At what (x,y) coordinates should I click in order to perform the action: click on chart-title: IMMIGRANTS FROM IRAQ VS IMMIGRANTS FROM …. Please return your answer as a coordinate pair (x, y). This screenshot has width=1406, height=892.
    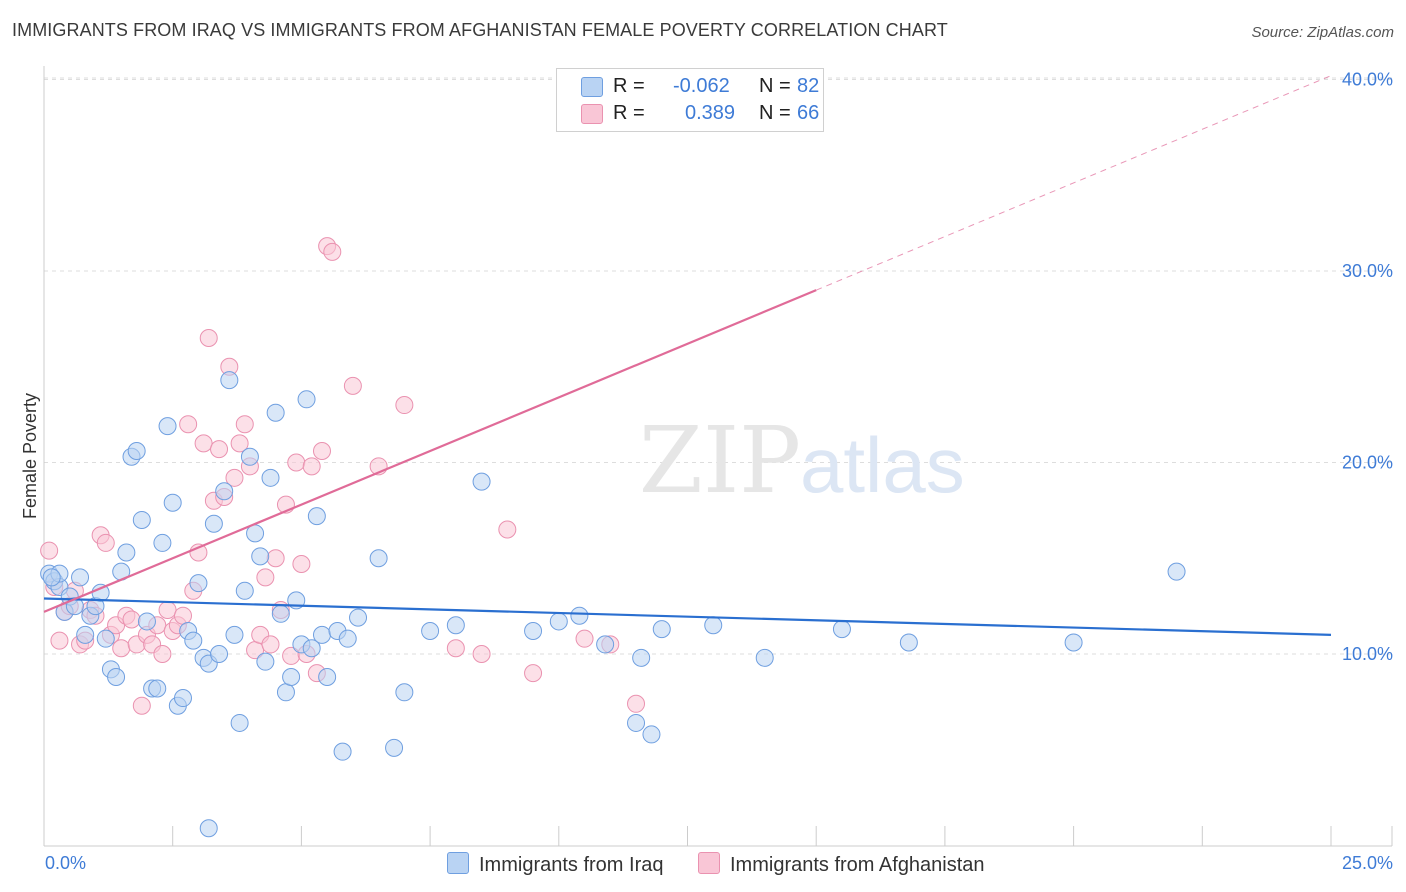
    Looking at the image, I should click on (480, 30).